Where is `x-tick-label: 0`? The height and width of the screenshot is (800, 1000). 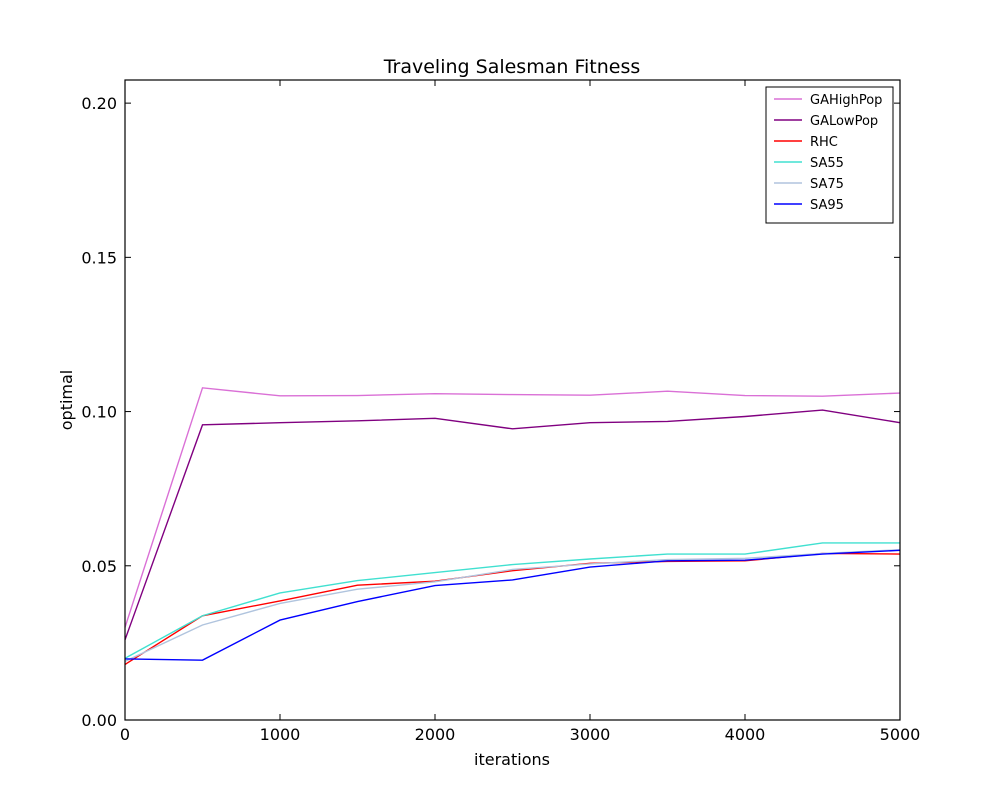 x-tick-label: 0 is located at coordinates (125, 734).